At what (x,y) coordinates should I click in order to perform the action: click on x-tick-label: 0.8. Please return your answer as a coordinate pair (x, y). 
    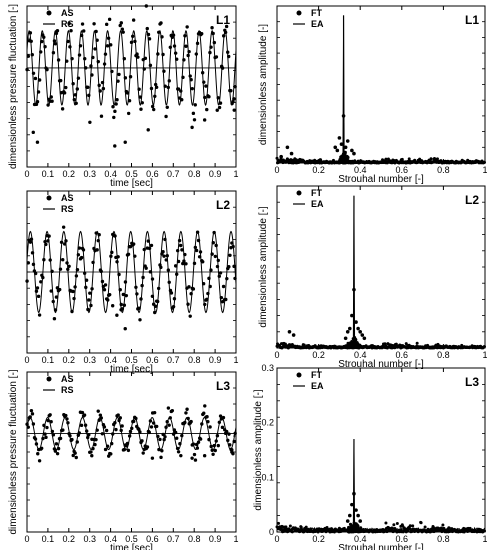
    Looking at the image, I should click on (443, 355).